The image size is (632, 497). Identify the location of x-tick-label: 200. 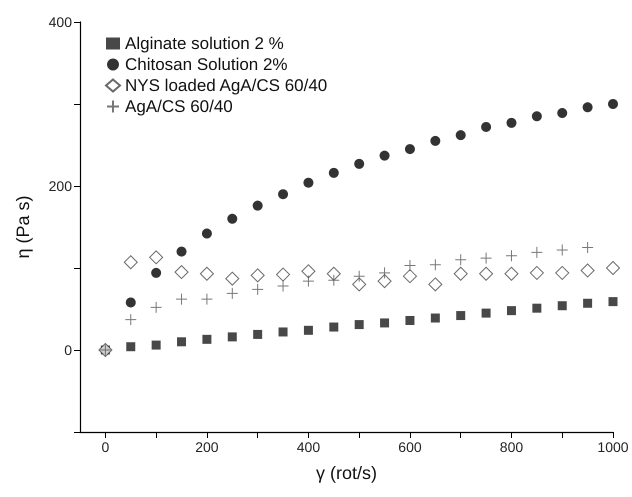
(207, 447).